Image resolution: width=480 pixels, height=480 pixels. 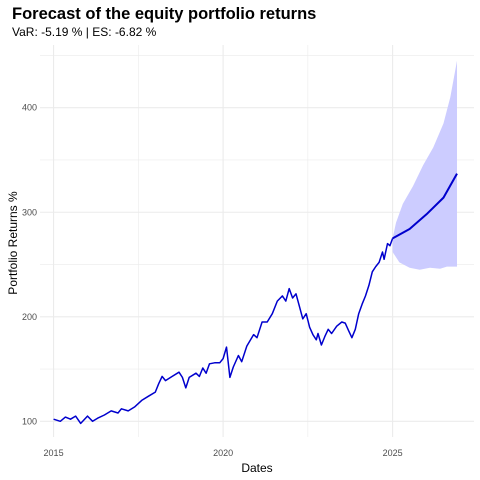 What do you see at coordinates (164, 14) in the screenshot?
I see `chart-title: Forecast of the equity portfolio returns` at bounding box center [164, 14].